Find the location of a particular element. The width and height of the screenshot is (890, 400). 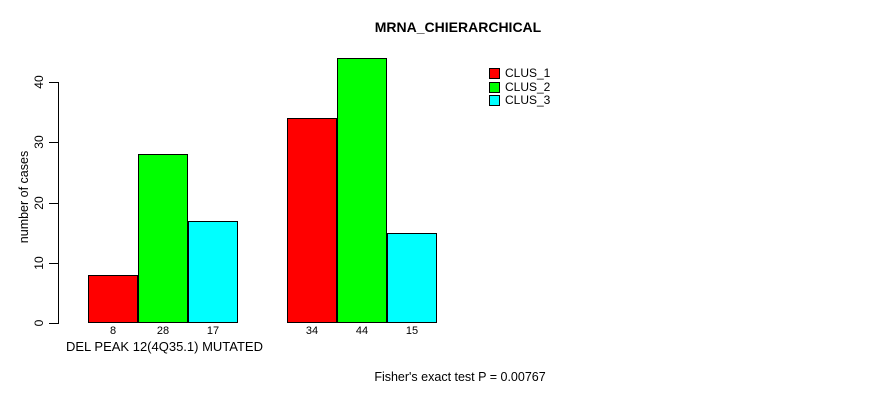

bar-value-label-clus_3-group1: 17 is located at coordinates (213, 331).